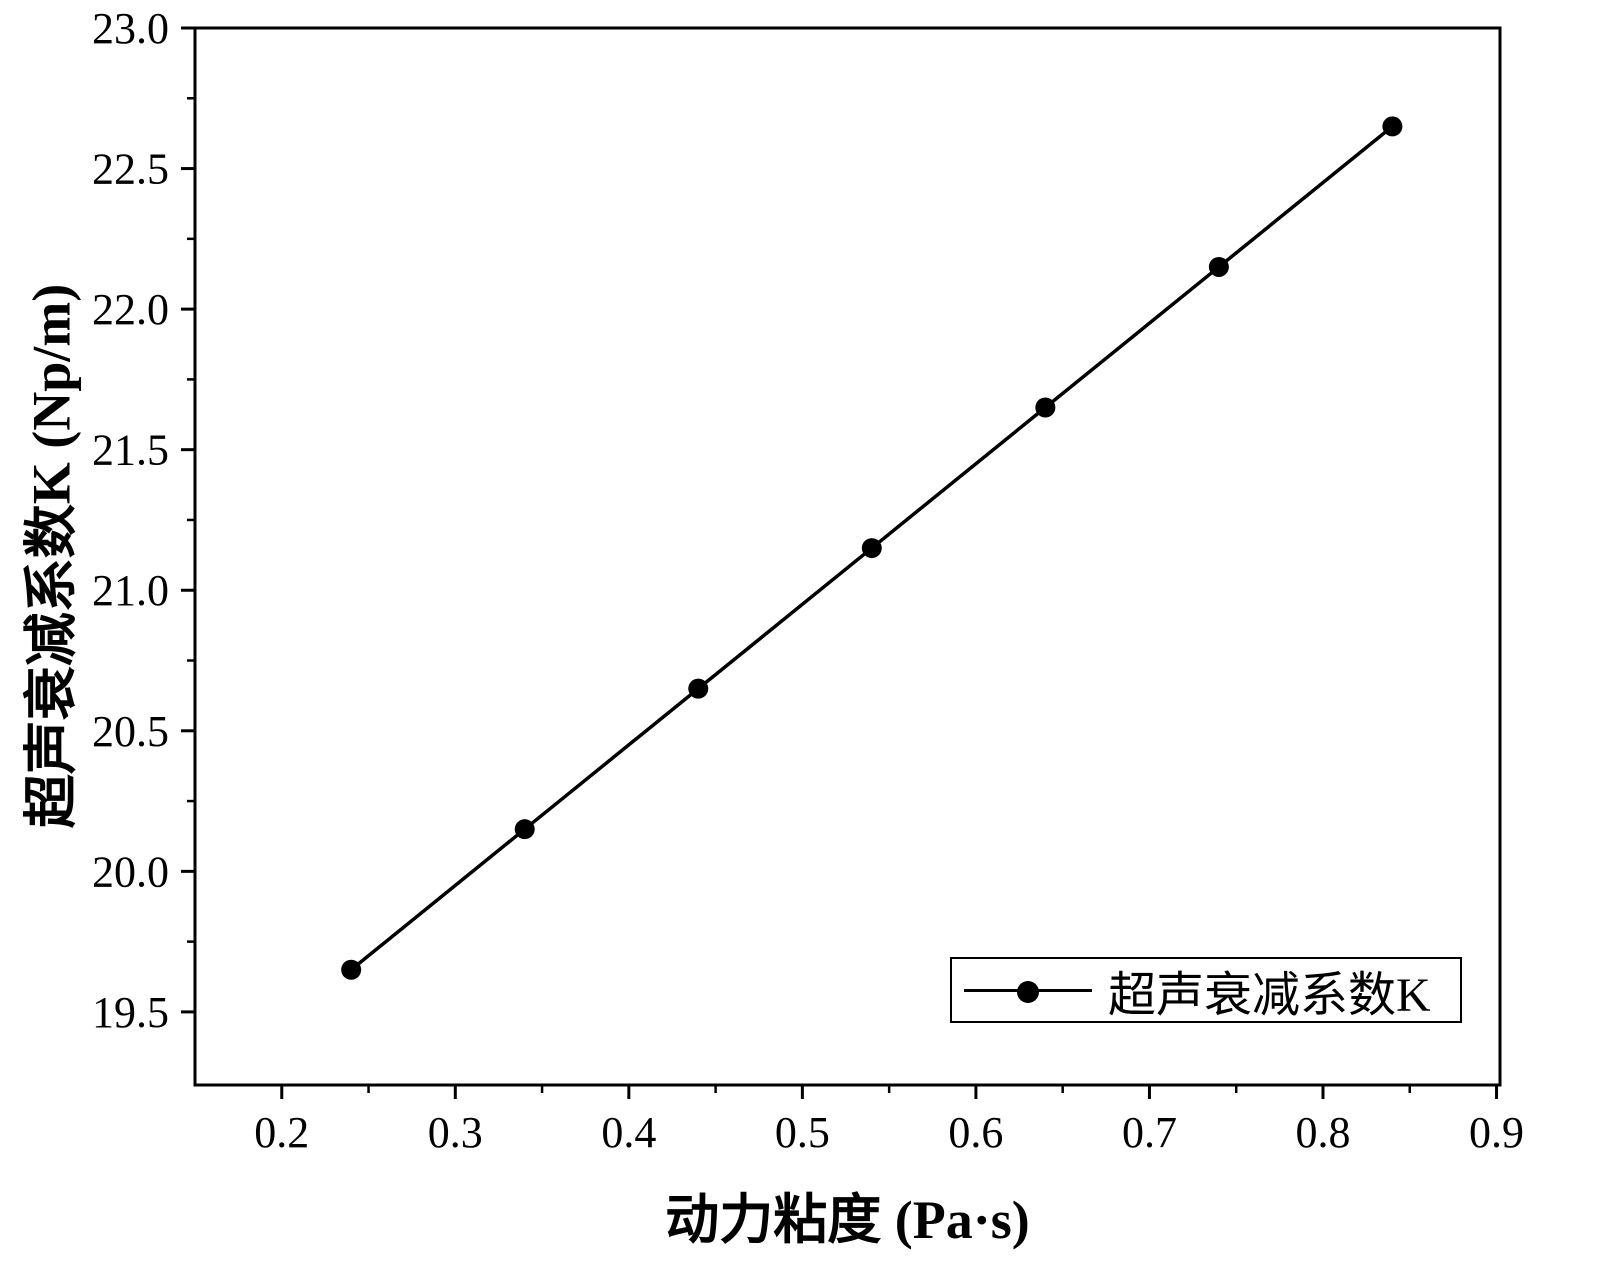 The height and width of the screenshot is (1267, 1600). I want to click on x-tick-label: 0.3, so click(455, 1132).